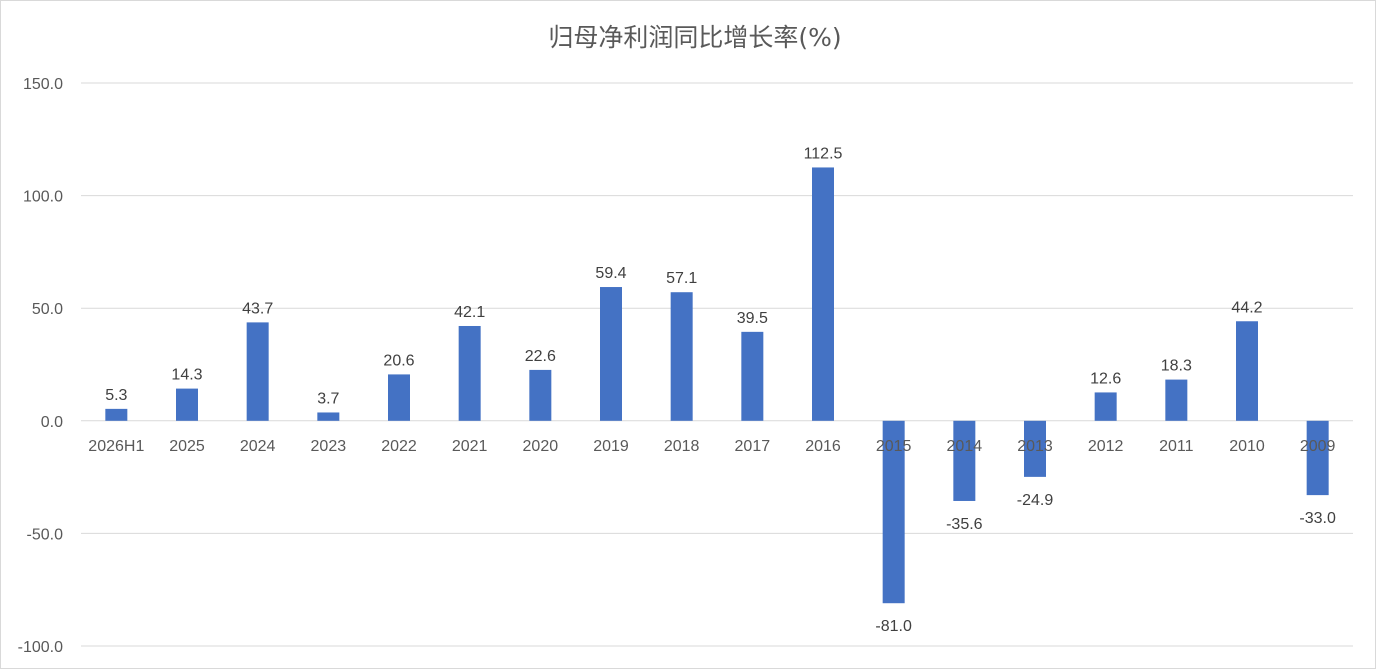  I want to click on data-label: 5.3, so click(116, 395).